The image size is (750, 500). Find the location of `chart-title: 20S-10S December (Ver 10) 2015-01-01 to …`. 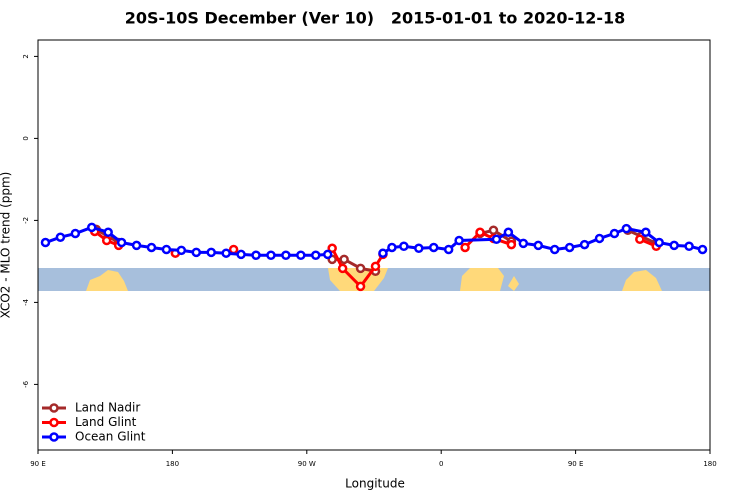

chart-title: 20S-10S December (Ver 10) 2015-01-01 to … is located at coordinates (375, 18).